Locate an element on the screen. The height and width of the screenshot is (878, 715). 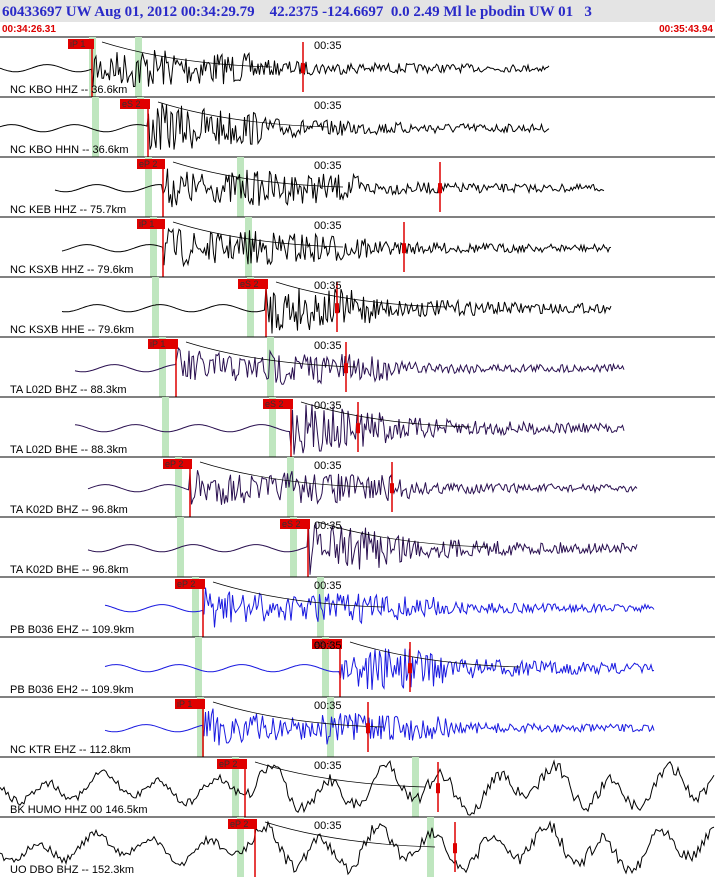
end-time: 00:35:43.94 is located at coordinates (686, 29).